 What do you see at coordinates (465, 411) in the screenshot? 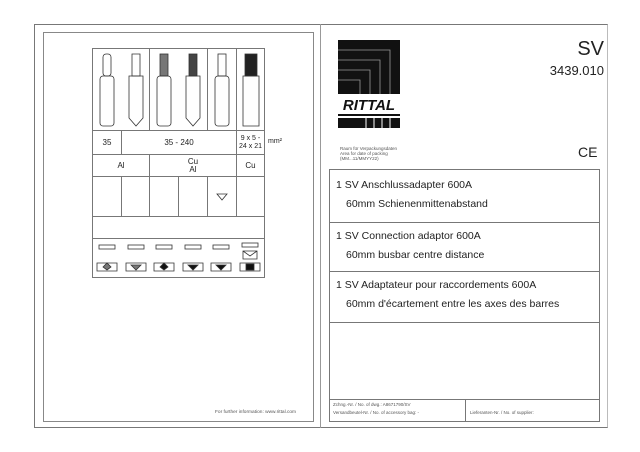
I see `footer-divider` at bounding box center [465, 411].